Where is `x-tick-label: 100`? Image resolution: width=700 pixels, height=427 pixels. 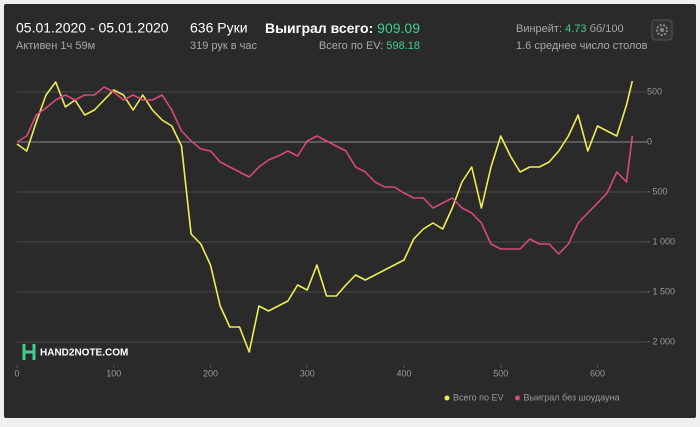
x-tick-label: 100 is located at coordinates (113, 373).